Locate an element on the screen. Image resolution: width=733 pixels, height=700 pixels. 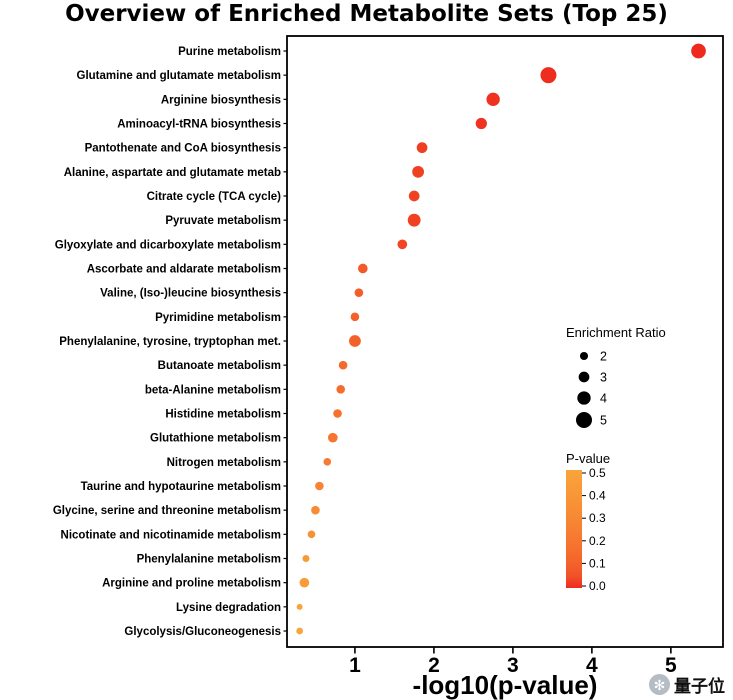
size-legend-title: Enrichment Ratio is located at coordinates (616, 332).